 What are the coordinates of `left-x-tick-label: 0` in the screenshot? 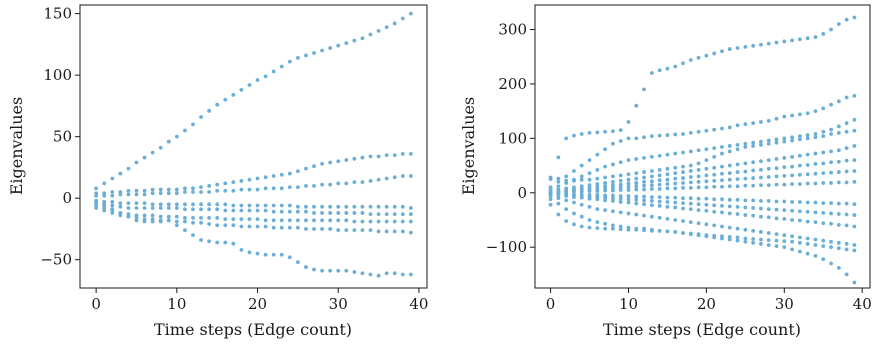 It's located at (96, 304).